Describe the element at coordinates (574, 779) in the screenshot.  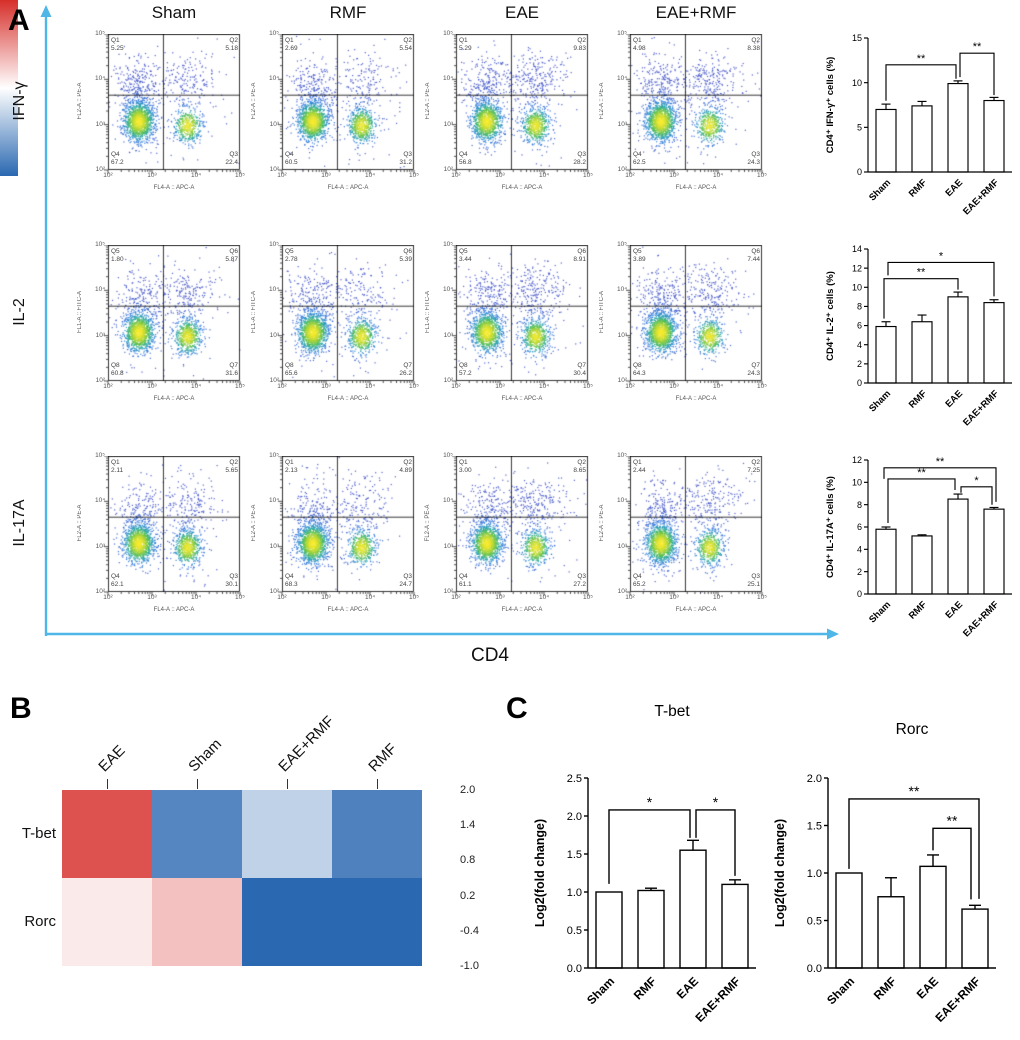
I see `y-tick-label: 2.5` at that location.